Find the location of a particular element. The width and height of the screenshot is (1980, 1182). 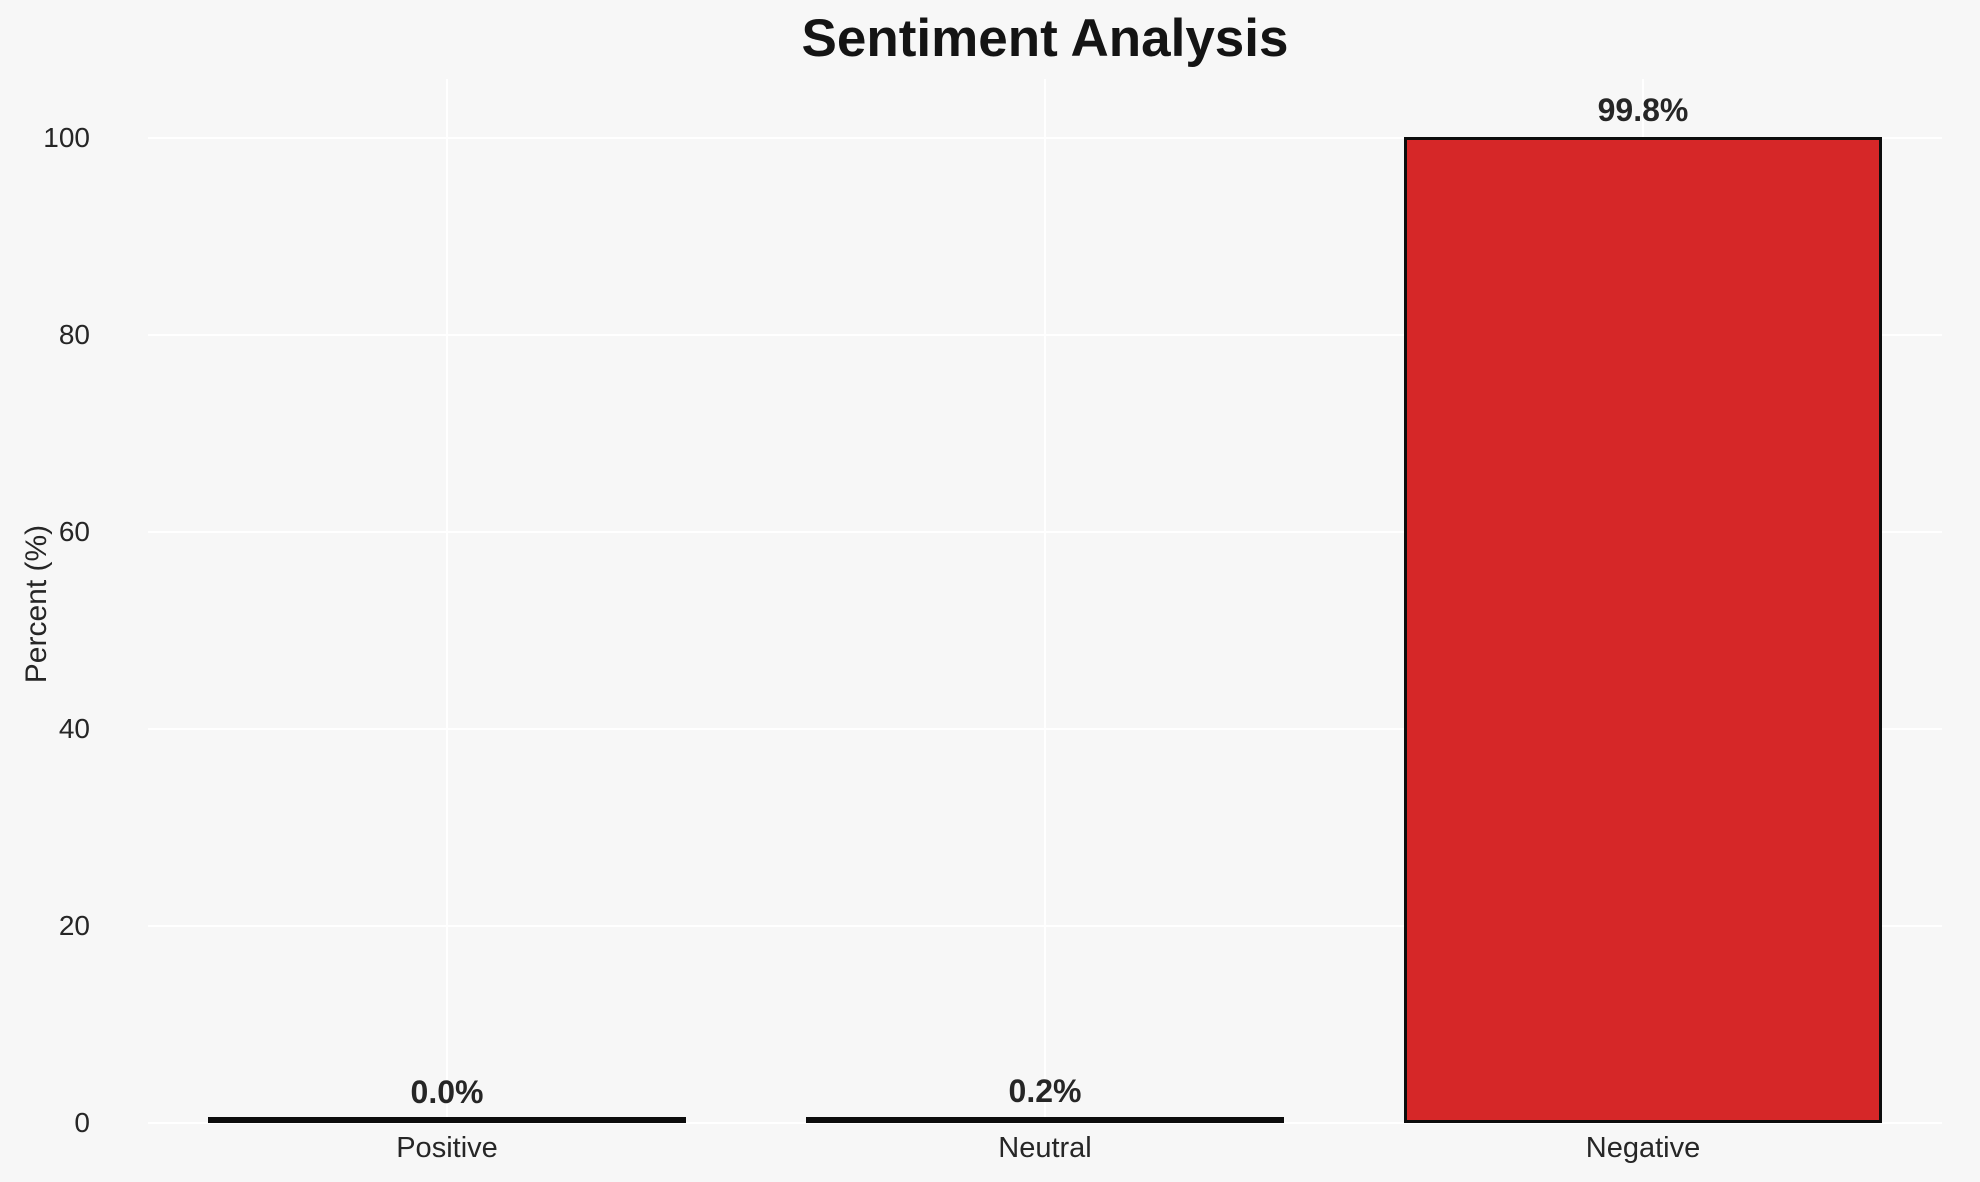

value-label-neutral: 0.2% is located at coordinates (1045, 1091).